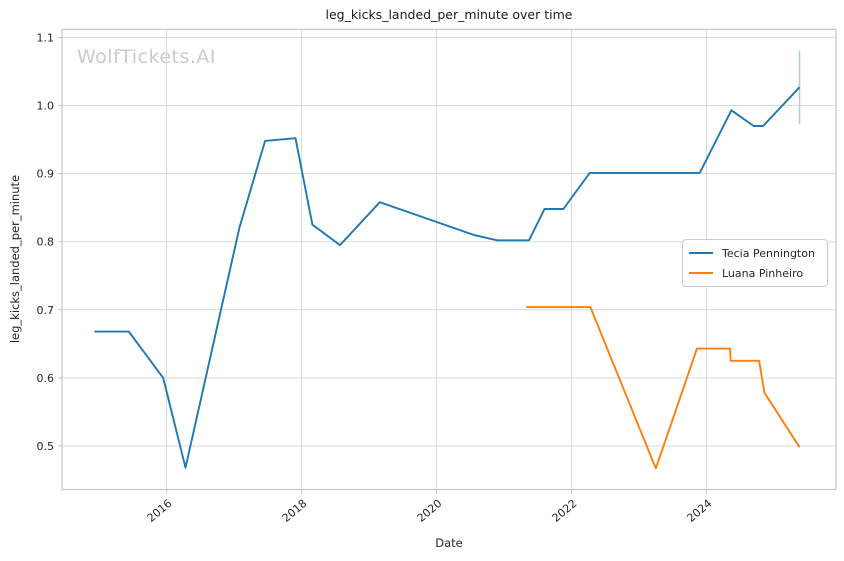 The image size is (844, 561). I want to click on x-tick-label: 2024, so click(700, 511).